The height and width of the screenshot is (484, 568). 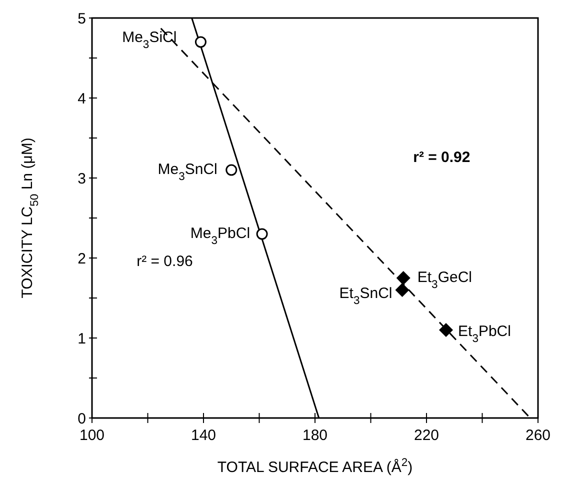 What do you see at coordinates (203, 435) in the screenshot?
I see `x-tick-label: 140` at bounding box center [203, 435].